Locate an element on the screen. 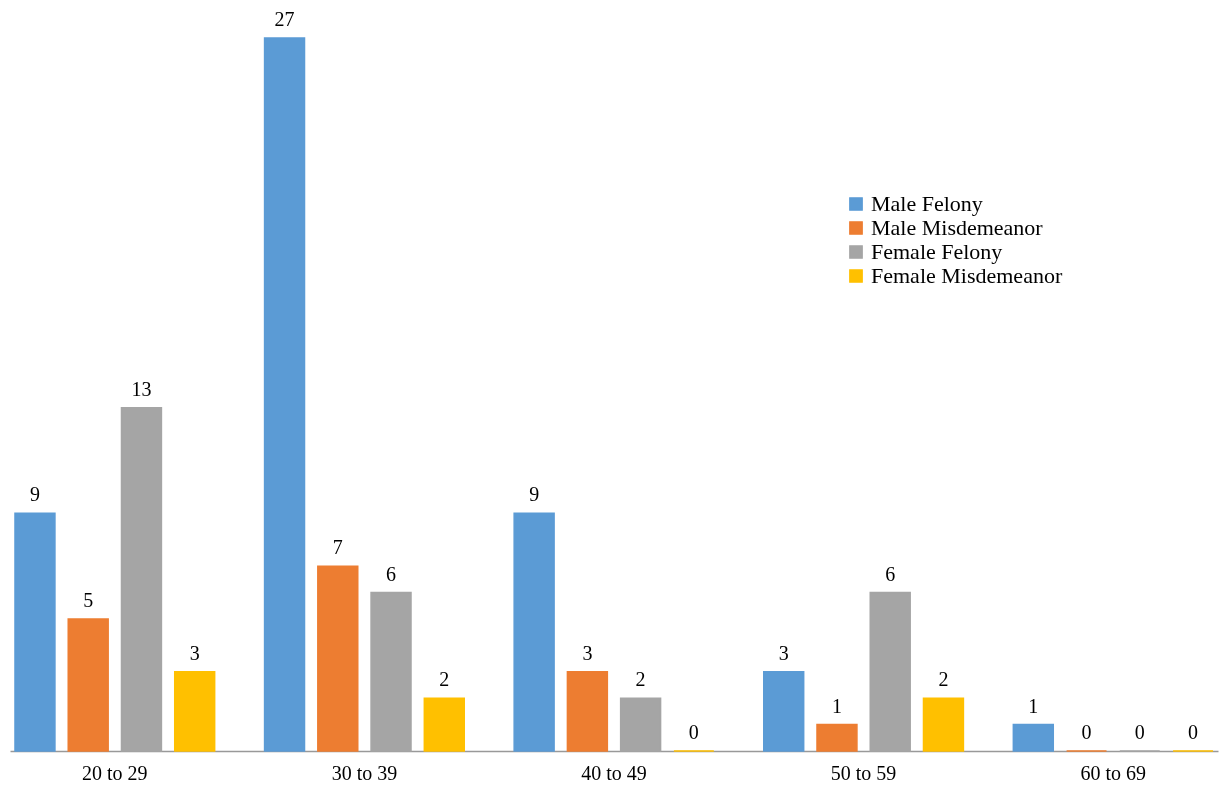 This screenshot has height=793, width=1228. x-tick-label: 30 to 39 is located at coordinates (364, 772).